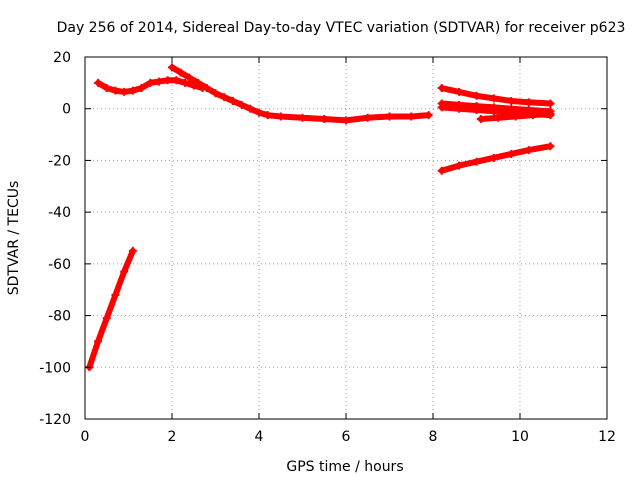  Describe the element at coordinates (346, 437) in the screenshot. I see `x-tick-label: 6` at that location.